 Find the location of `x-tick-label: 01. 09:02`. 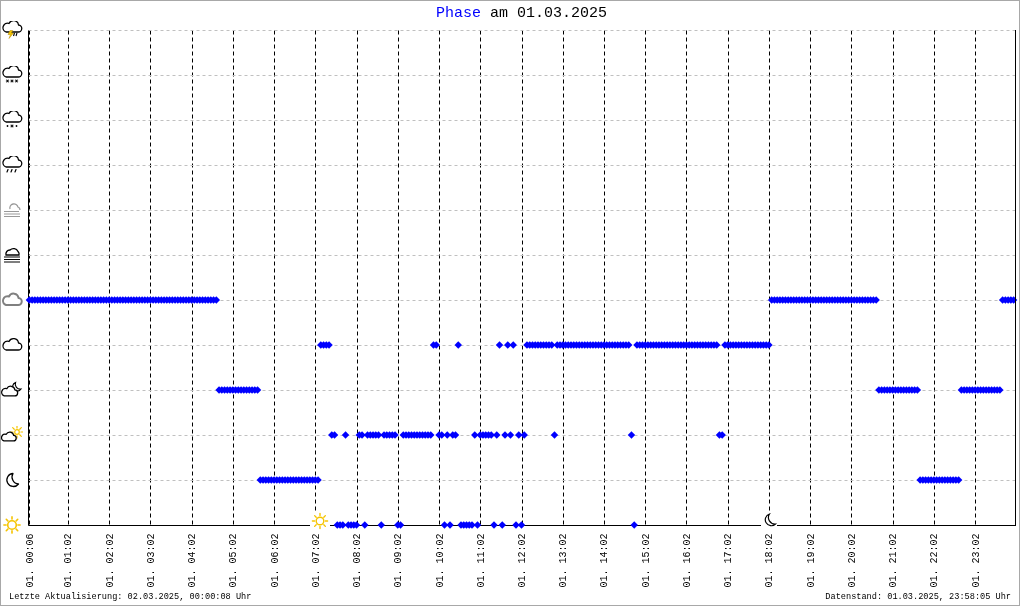

x-tick-label: 01. 09:02 is located at coordinates (399, 560).